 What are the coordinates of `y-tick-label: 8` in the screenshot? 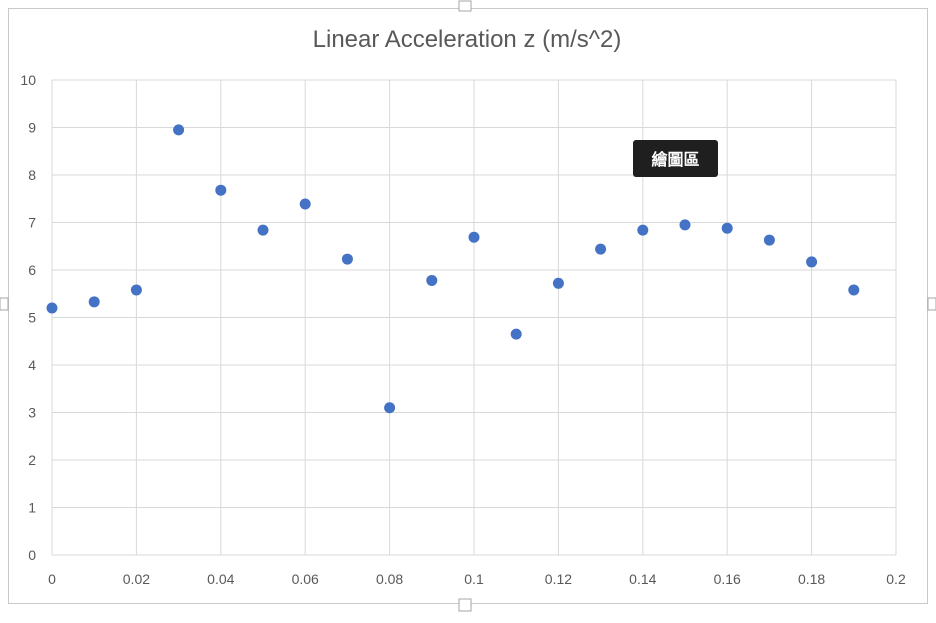 It's located at (32, 175).